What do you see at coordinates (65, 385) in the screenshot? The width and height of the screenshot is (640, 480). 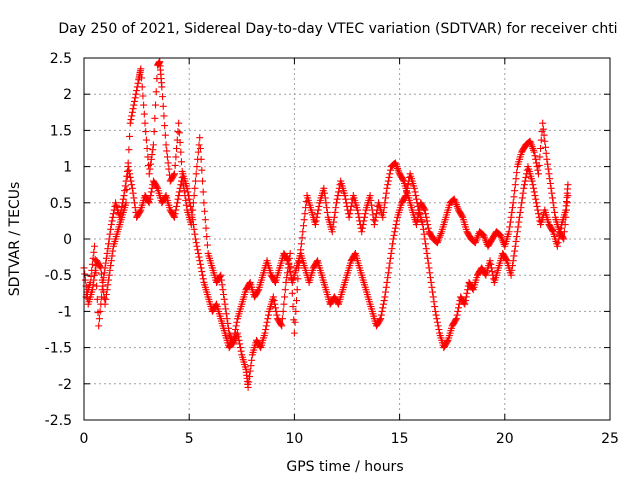 I see `y-tick-label: -2` at bounding box center [65, 385].